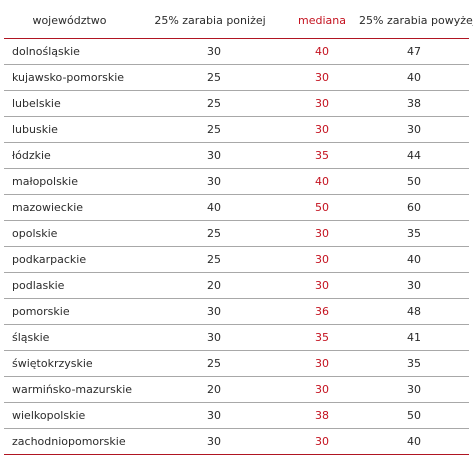 The height and width of the screenshot is (475, 473). I want to click on cell-region: mazowieckie, so click(69, 207).